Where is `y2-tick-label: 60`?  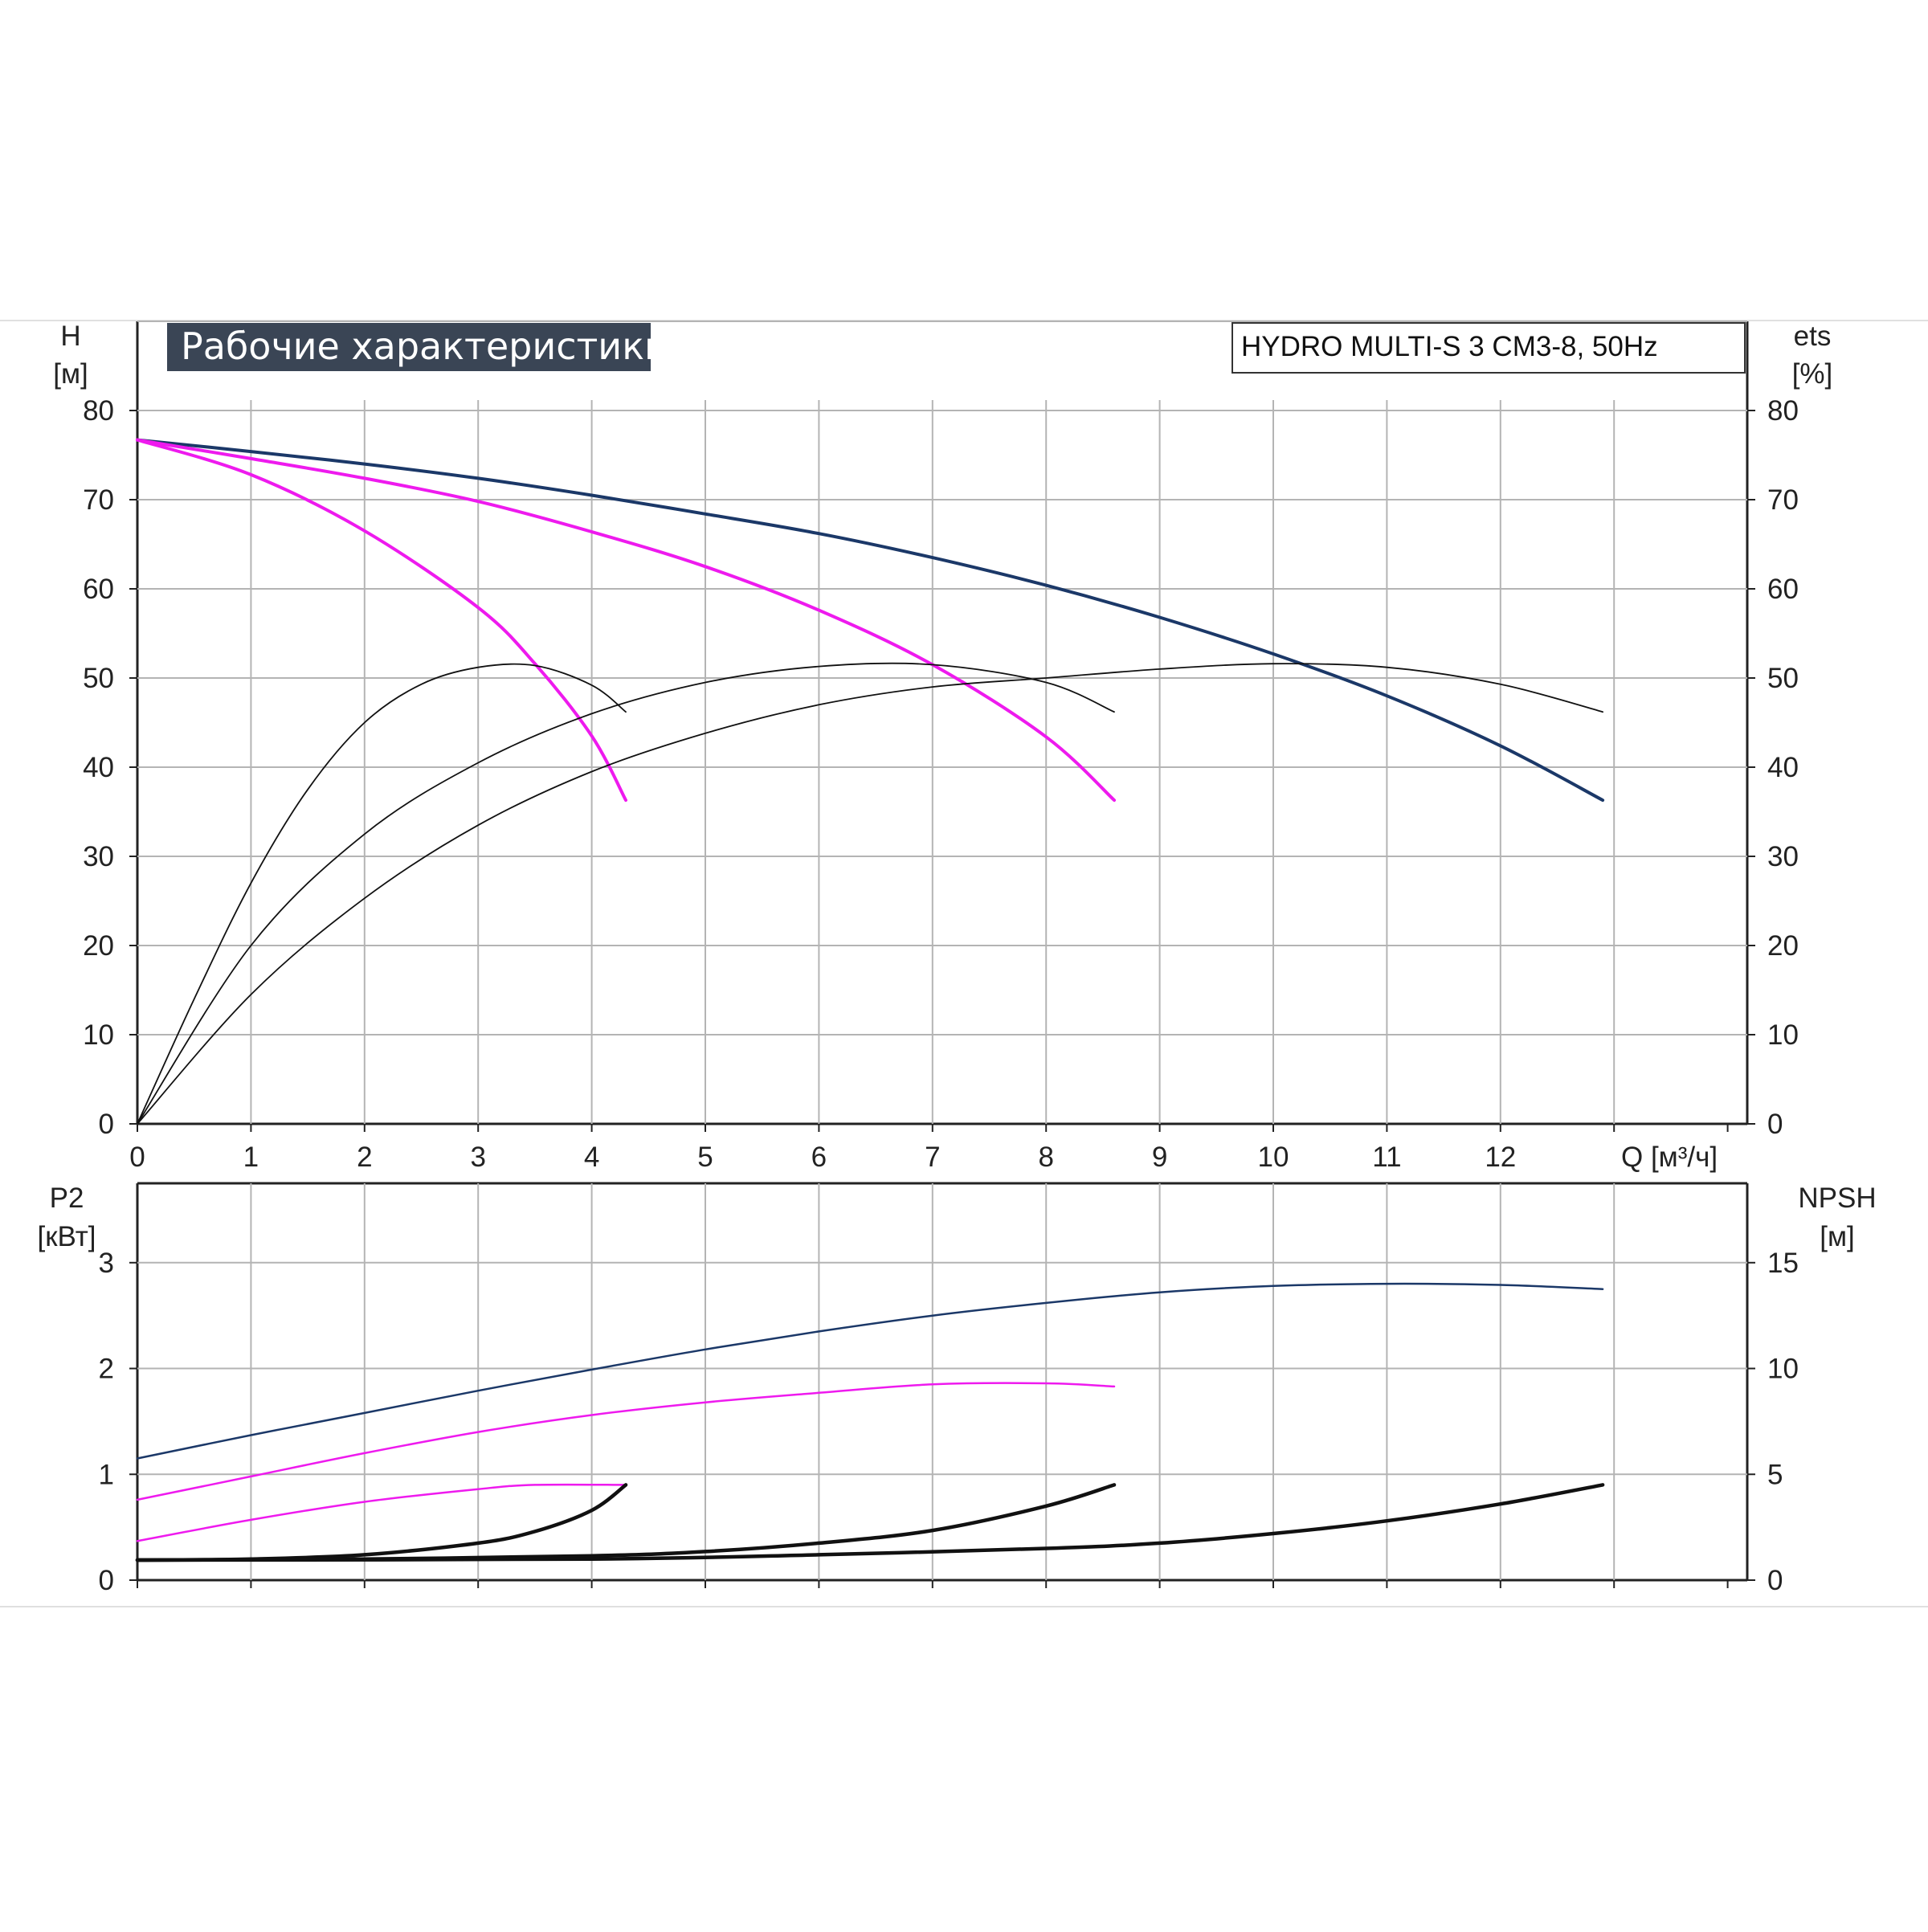
y2-tick-label: 60 is located at coordinates (1783, 590).